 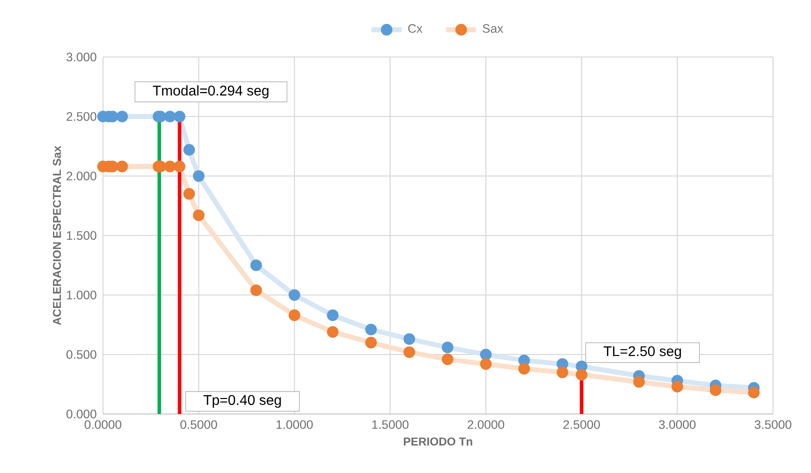 What do you see at coordinates (81, 116) in the screenshot?
I see `y-tick-label: 2.500` at bounding box center [81, 116].